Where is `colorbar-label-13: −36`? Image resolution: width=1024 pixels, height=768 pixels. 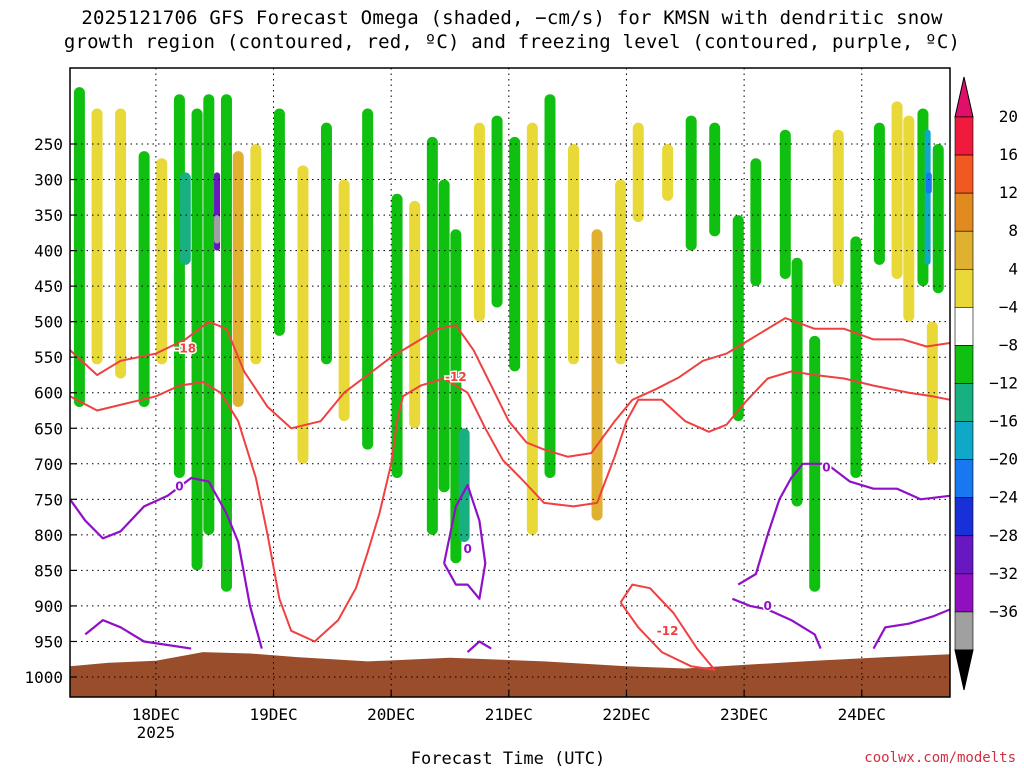
colorbar-label-13: −36 is located at coordinates (1003, 611).